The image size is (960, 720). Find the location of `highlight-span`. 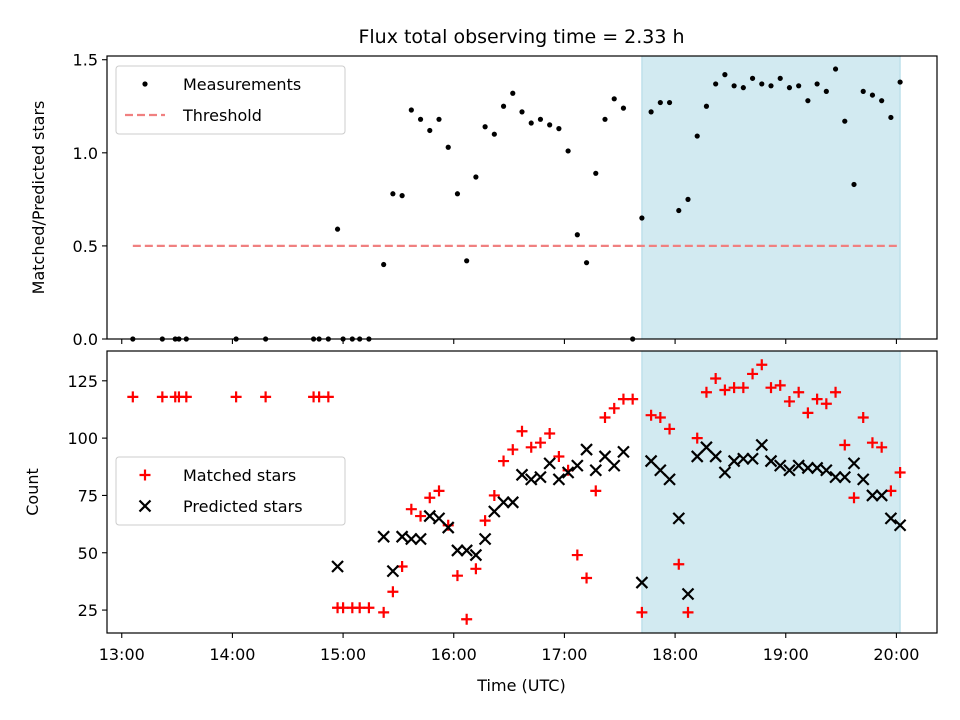

highlight-span is located at coordinates (771, 197).